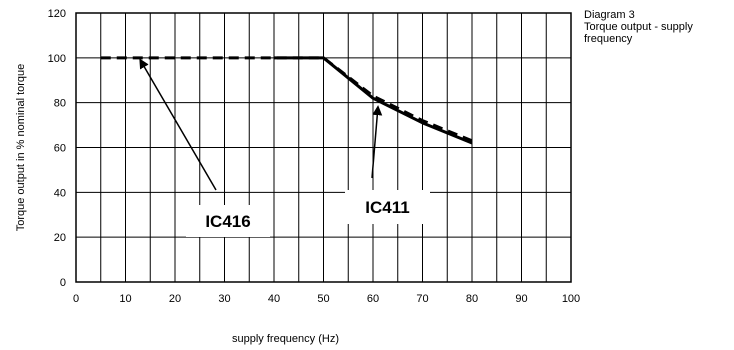 The height and width of the screenshot is (350, 734). I want to click on annotation-box-ic411, so click(387, 207).